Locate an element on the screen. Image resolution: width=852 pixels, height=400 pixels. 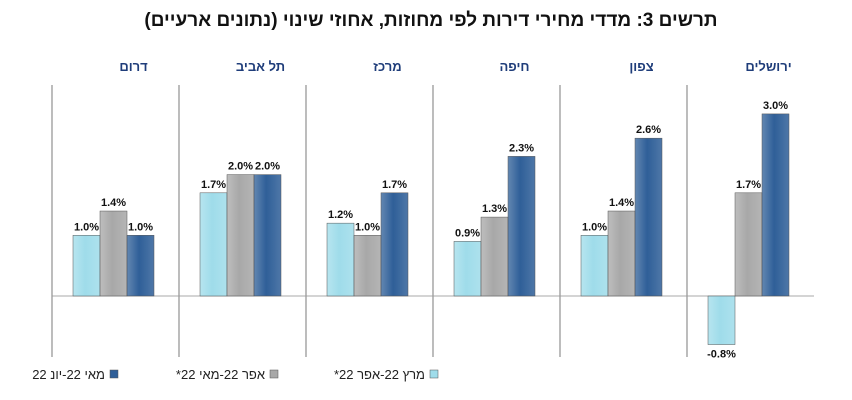
data-label: 2.3% is located at coordinates (521, 148).